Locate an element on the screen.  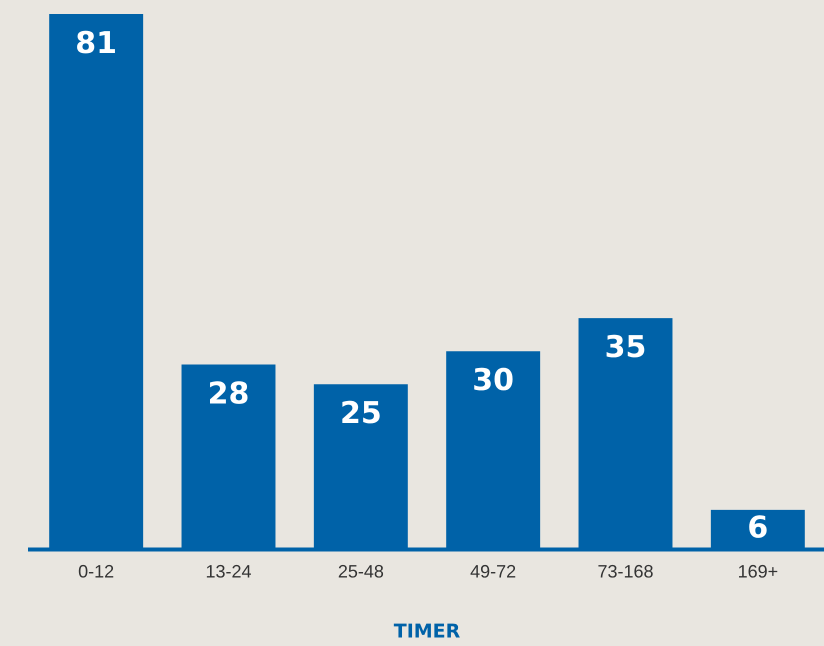
data-label: 81 is located at coordinates (96, 43).